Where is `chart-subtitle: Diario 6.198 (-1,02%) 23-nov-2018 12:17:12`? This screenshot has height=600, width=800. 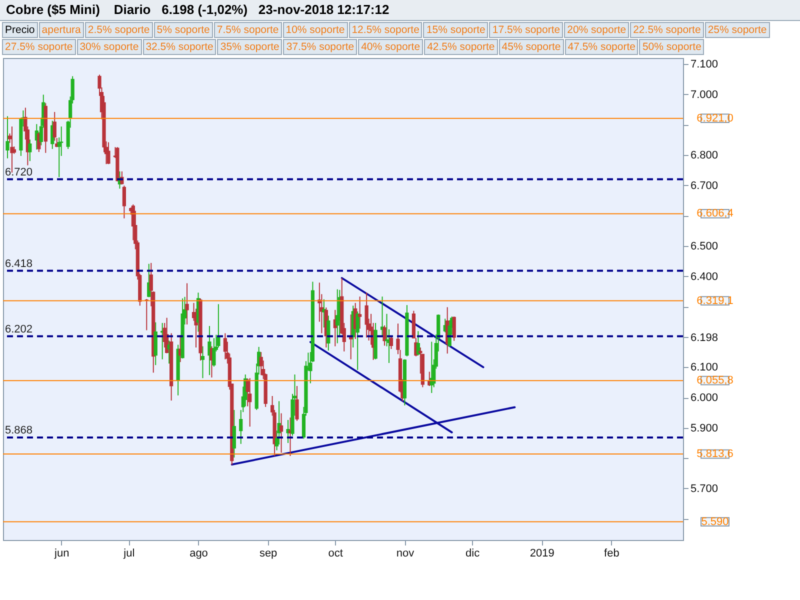 chart-subtitle: Diario 6.198 (-1,02%) 23-nov-2018 12:17:12 is located at coordinates (252, 9).